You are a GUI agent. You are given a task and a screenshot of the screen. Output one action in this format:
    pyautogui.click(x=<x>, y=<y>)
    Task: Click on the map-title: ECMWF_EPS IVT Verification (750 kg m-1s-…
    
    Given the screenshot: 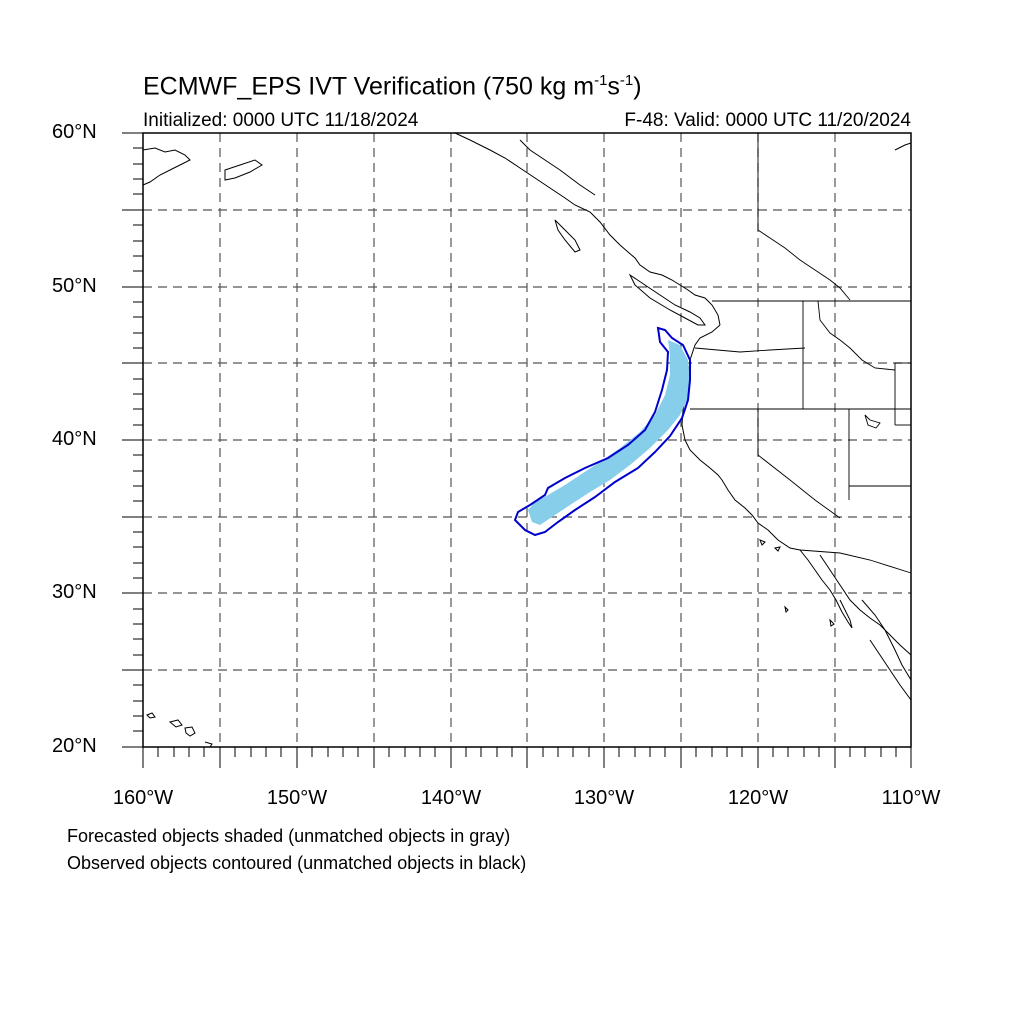 What is the action you would take?
    pyautogui.click(x=392, y=86)
    